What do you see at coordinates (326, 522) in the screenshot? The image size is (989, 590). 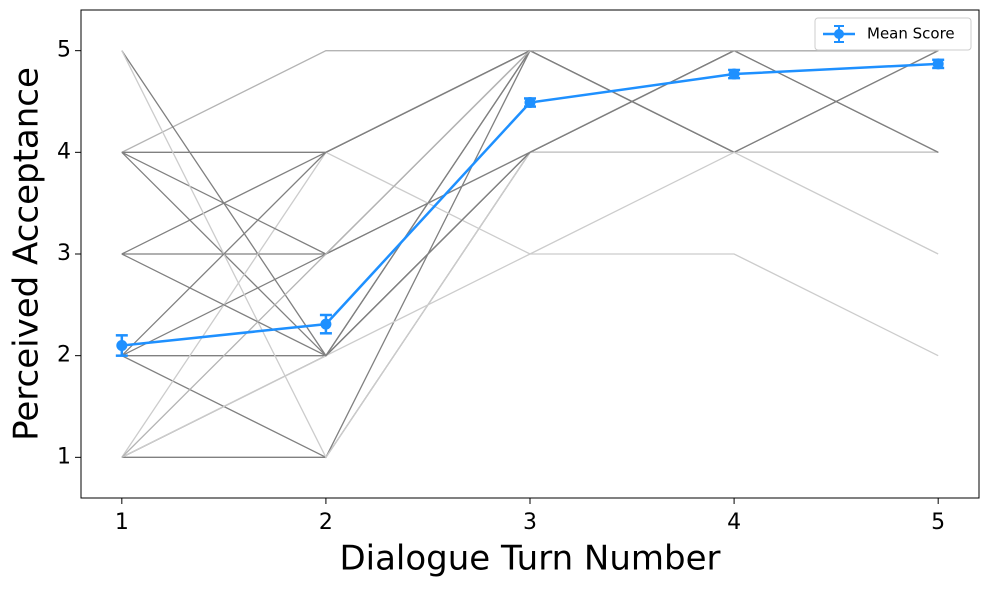 I see `x-tick-label: 2` at bounding box center [326, 522].